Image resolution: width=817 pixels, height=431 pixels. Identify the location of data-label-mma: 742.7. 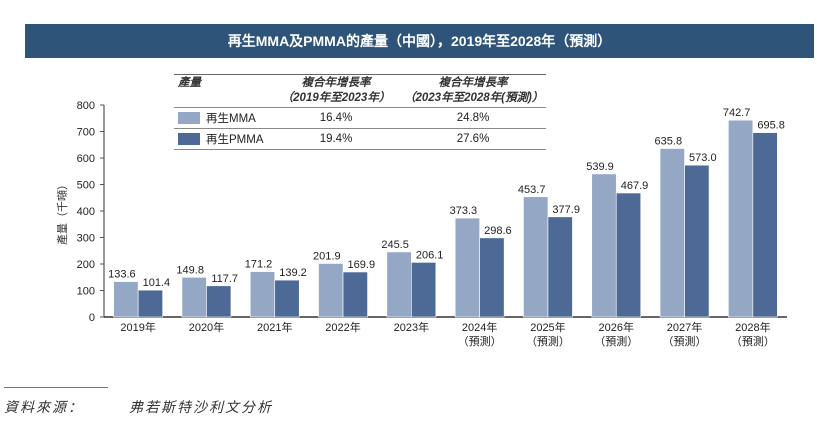
(737, 113).